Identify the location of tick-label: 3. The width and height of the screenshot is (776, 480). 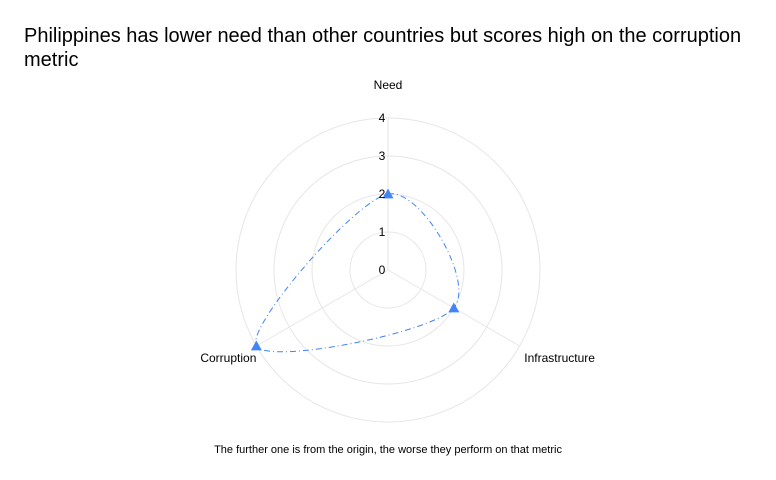
(382, 156).